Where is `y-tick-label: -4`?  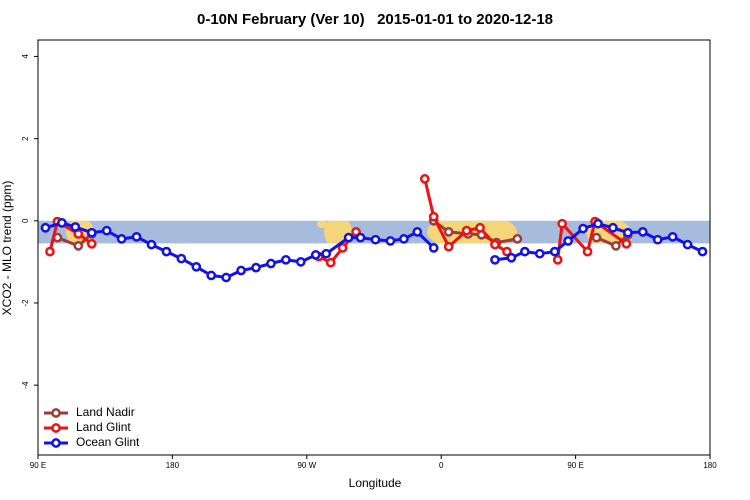
y-tick-label: -4 is located at coordinates (25, 385).